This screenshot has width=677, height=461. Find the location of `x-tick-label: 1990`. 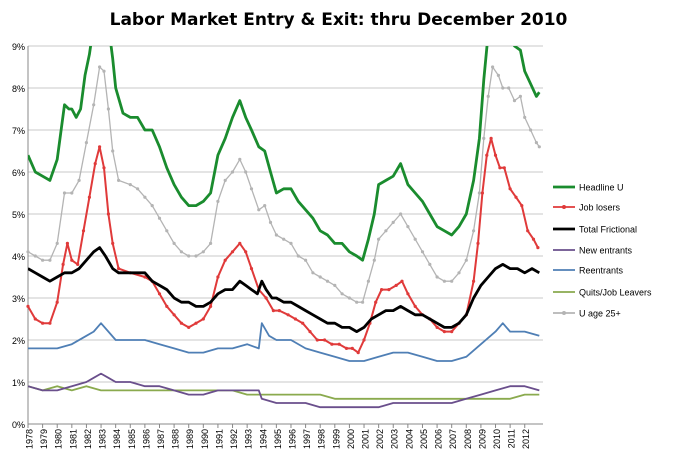

x-tick-label: 1990 is located at coordinates (205, 439).